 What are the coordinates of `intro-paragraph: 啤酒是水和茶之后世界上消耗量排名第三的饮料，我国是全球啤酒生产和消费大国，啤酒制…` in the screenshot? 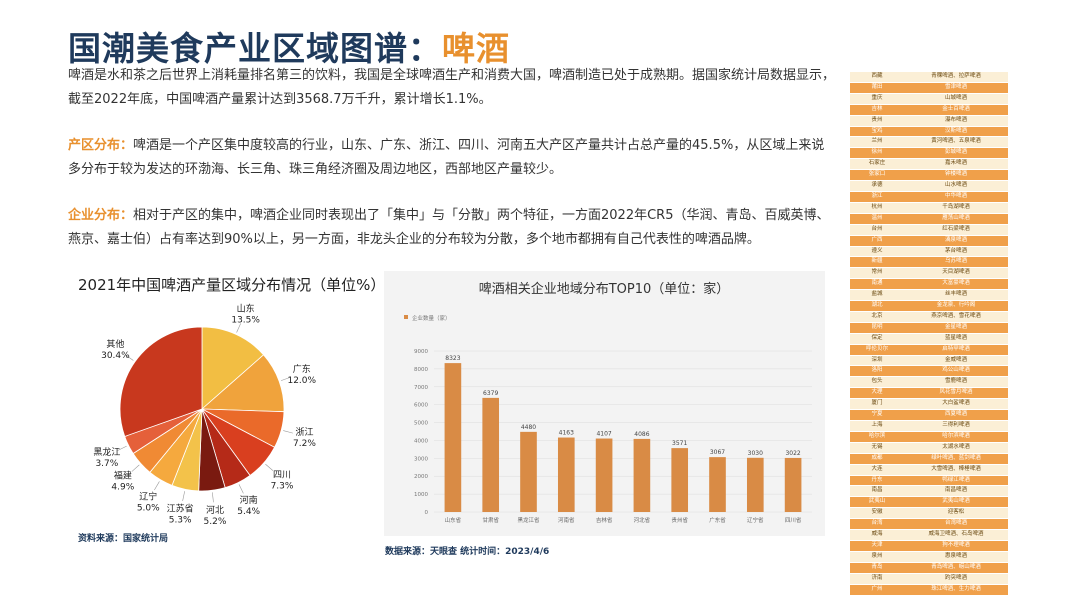 It's located at (452, 87).